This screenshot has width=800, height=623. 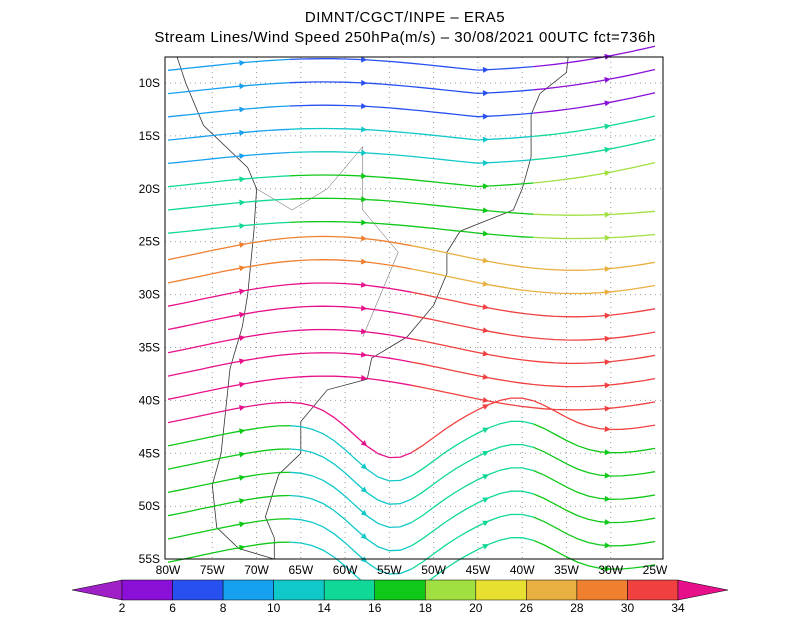 I want to click on lat-label: 25S, so click(x=149, y=242).